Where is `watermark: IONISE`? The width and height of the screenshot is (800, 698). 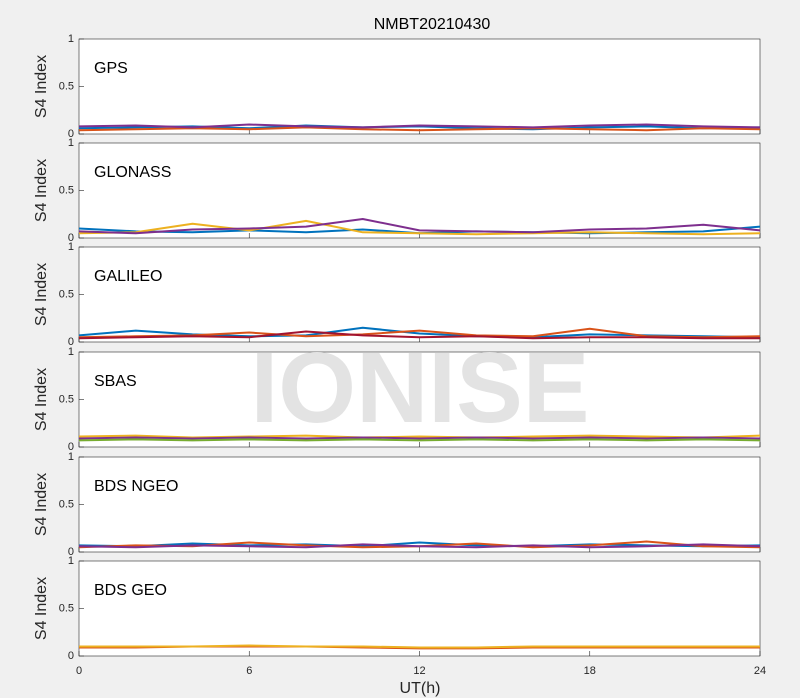
watermark: IONISE is located at coordinates (420, 388).